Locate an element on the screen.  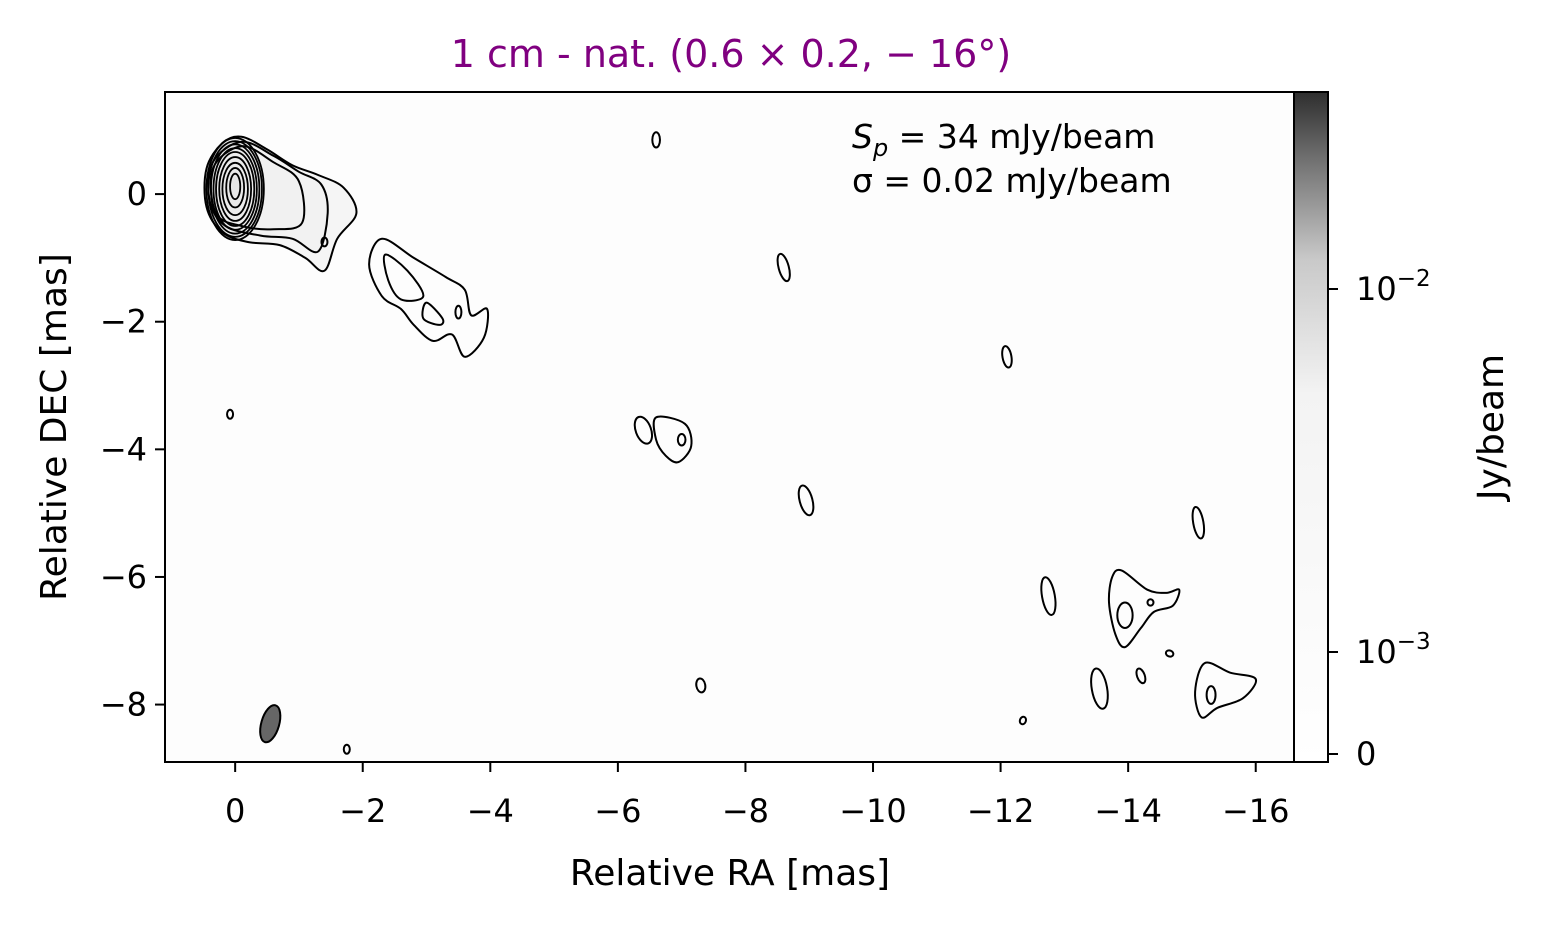
colorbar-tick-label: 10⁻³ is located at coordinates (1393, 650).